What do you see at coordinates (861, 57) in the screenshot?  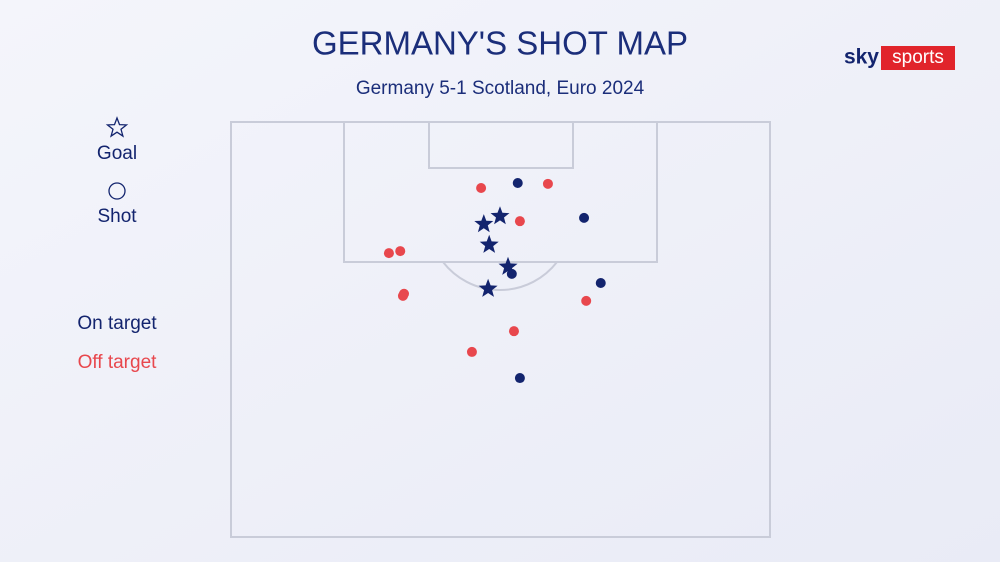 I see `logo-sky: sky` at bounding box center [861, 57].